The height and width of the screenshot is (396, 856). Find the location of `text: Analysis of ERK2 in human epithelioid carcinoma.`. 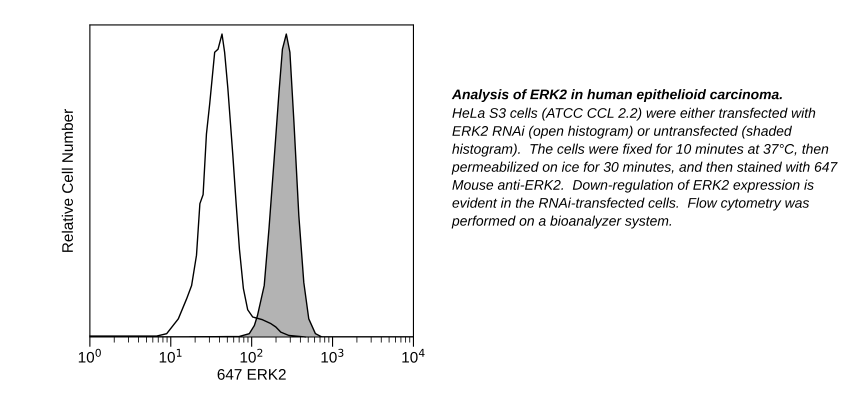

text: Analysis of ERK2 in human epithelioid carcinoma. is located at coordinates (617, 95).